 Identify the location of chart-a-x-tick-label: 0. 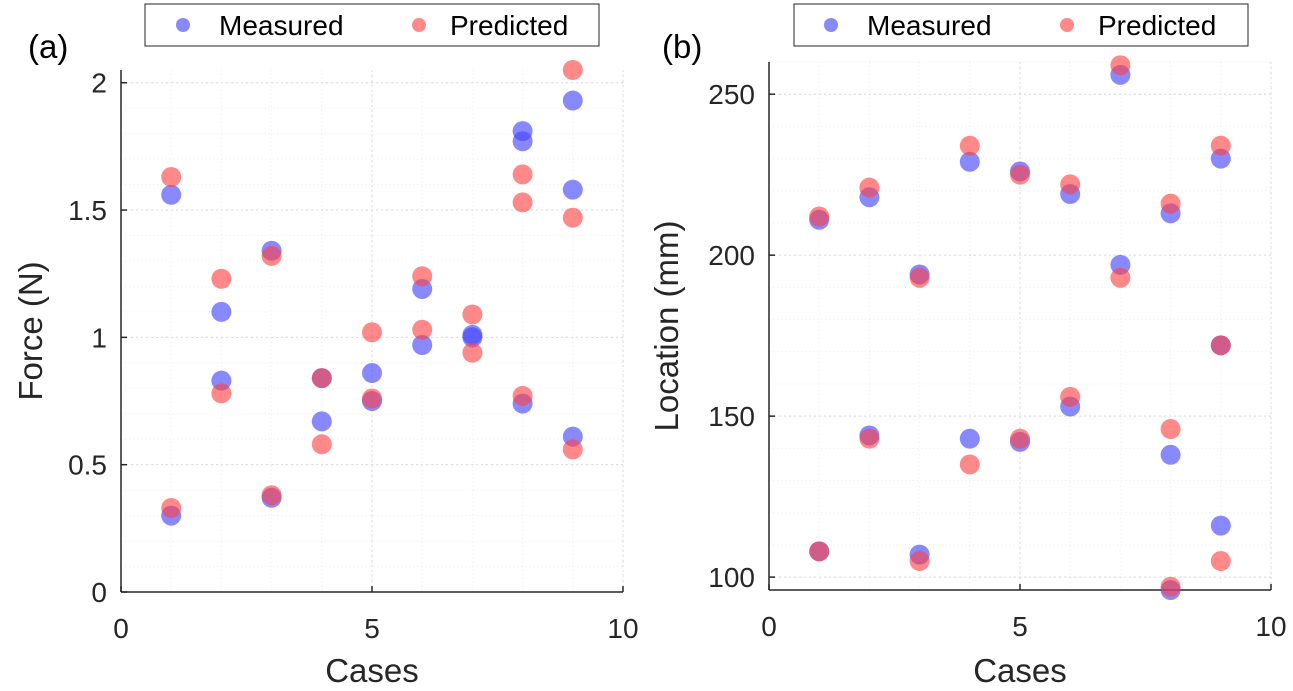
(121, 628).